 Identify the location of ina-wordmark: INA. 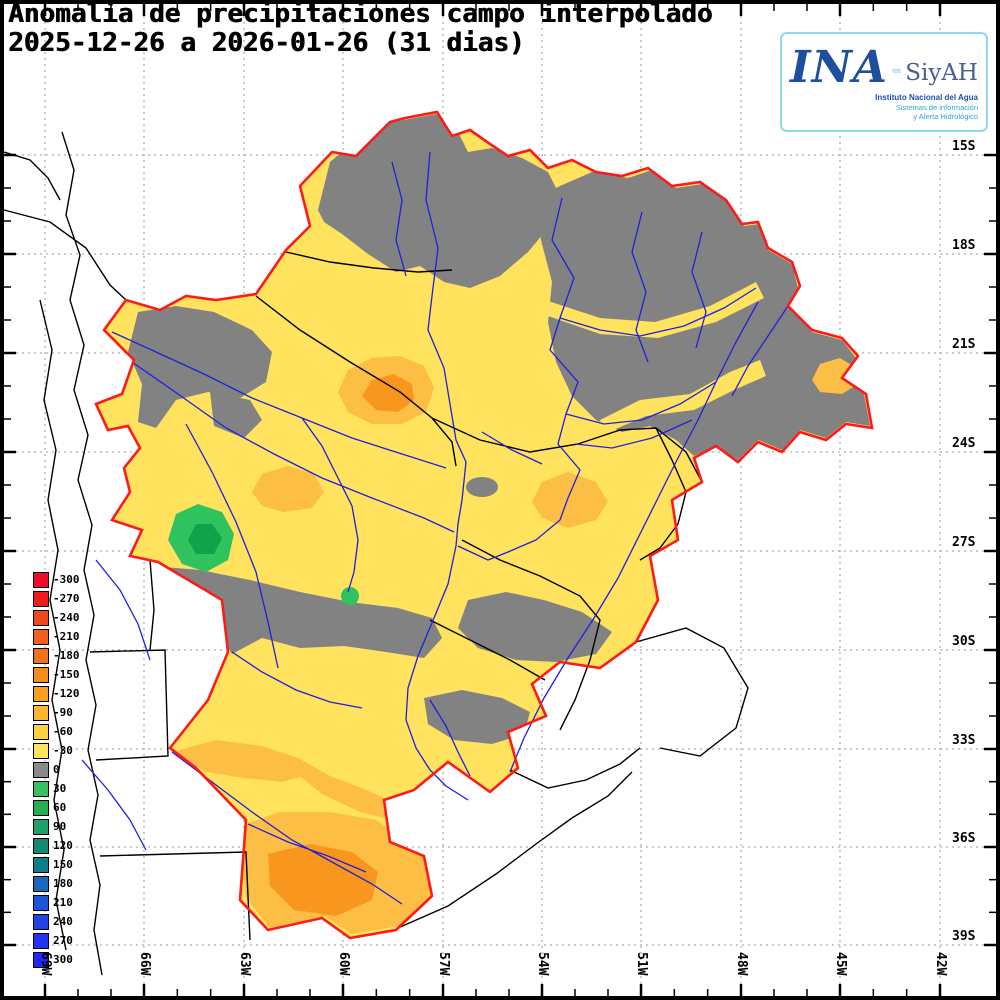
(839, 67).